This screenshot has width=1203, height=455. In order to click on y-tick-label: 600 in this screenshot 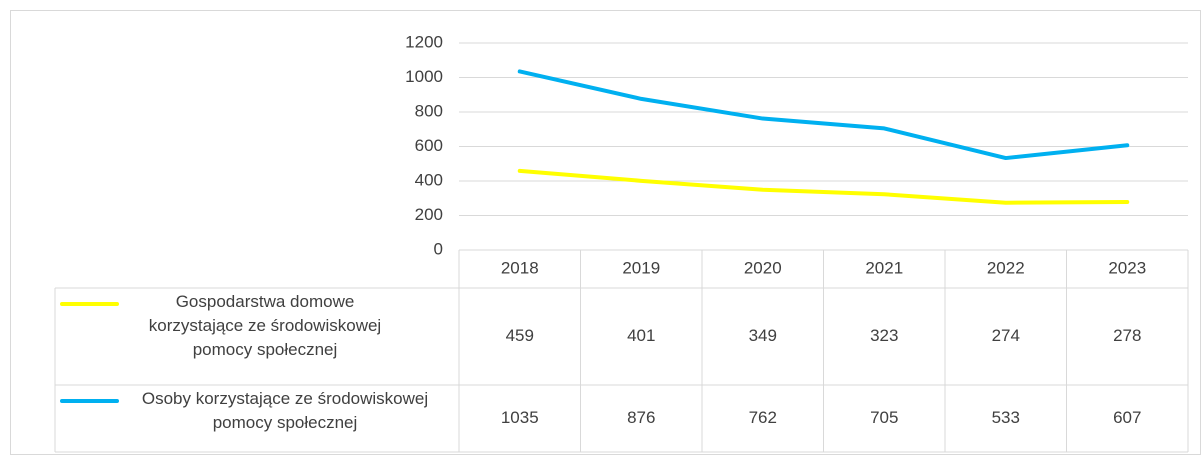, I will do `click(429, 145)`.